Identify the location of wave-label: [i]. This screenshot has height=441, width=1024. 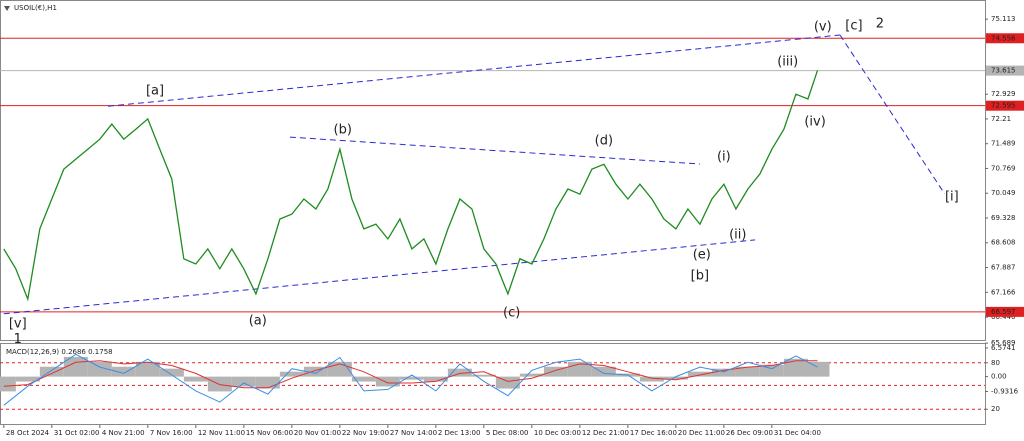
(952, 196).